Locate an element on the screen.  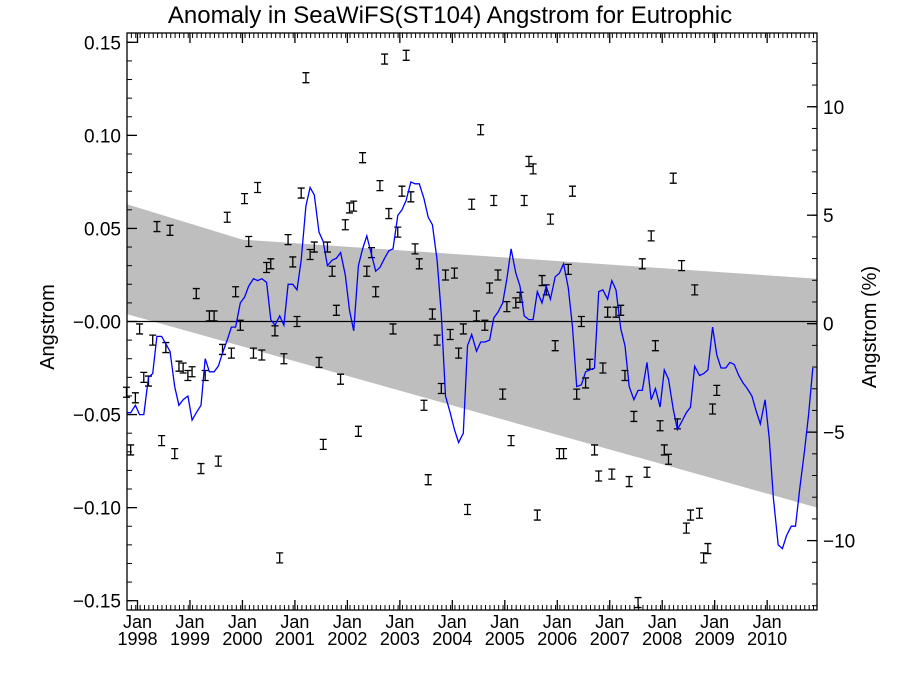
x-tick-label-year: 1999 is located at coordinates (190, 639).